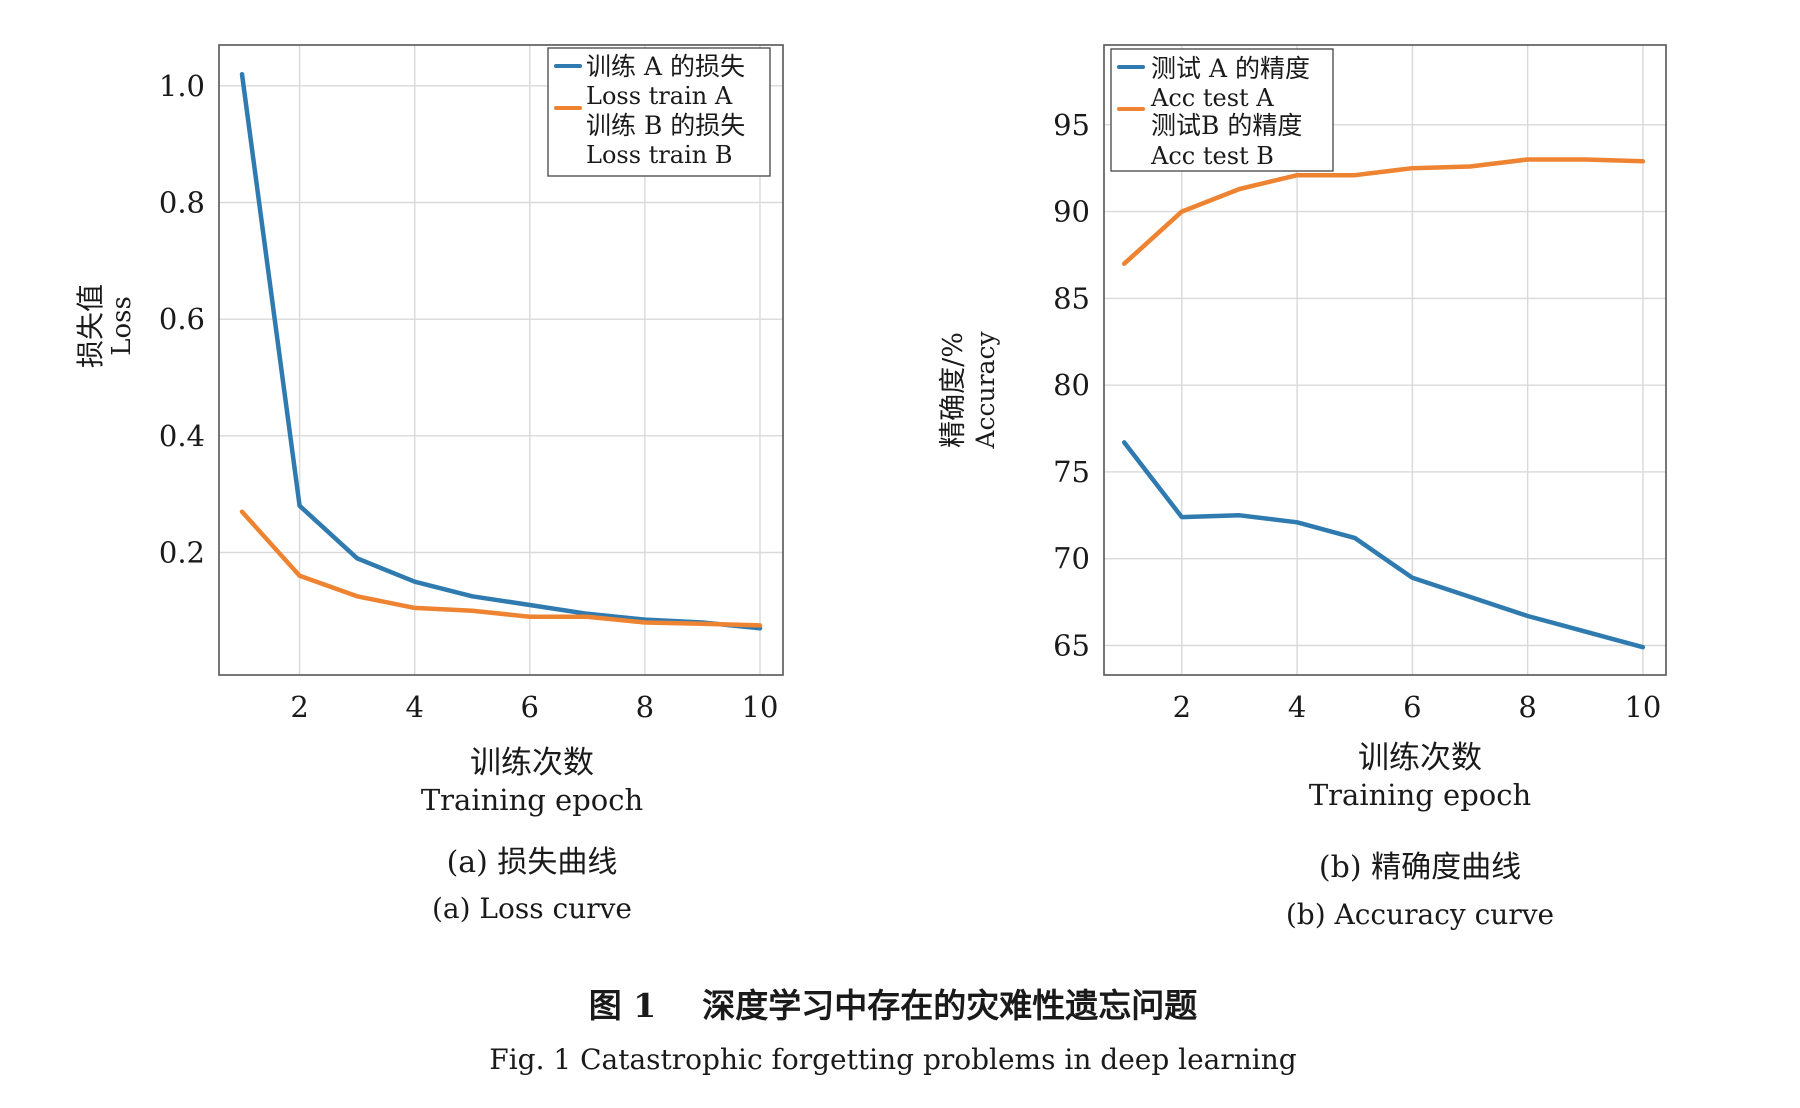 The width and height of the screenshot is (1800, 1108). Describe the element at coordinates (299, 707) in the screenshot. I see `loss-x-tick-2: 2` at that location.